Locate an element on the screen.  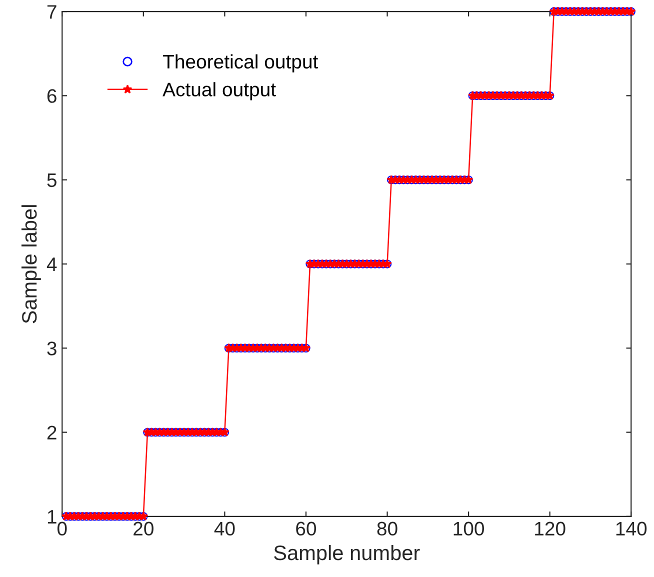
y-tick-label: 1 is located at coordinates (52, 517).